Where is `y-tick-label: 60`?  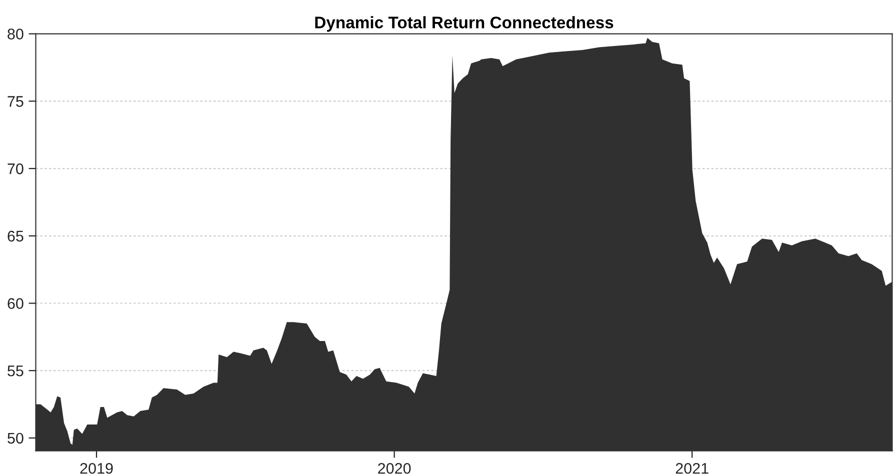 y-tick-label: 60 is located at coordinates (16, 303).